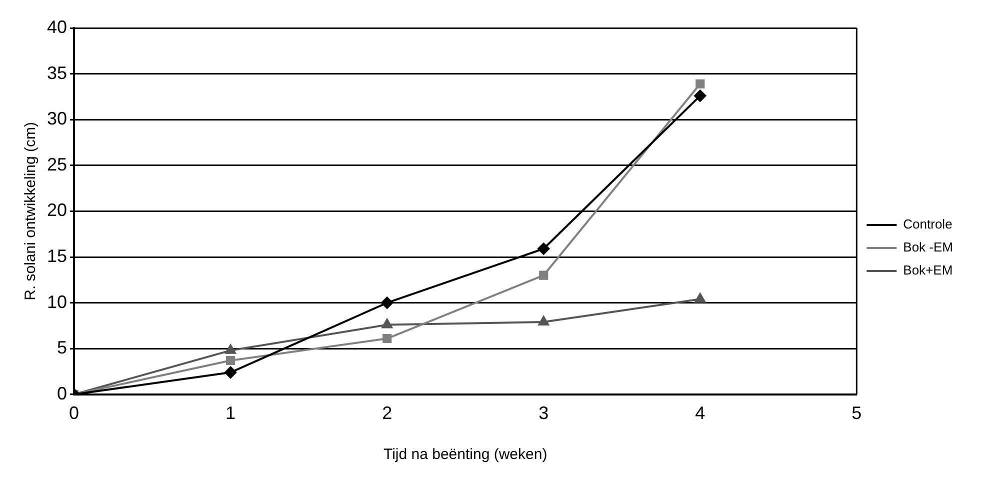 This screenshot has height=485, width=987. What do you see at coordinates (857, 413) in the screenshot?
I see `x-tick-label: 5` at bounding box center [857, 413].